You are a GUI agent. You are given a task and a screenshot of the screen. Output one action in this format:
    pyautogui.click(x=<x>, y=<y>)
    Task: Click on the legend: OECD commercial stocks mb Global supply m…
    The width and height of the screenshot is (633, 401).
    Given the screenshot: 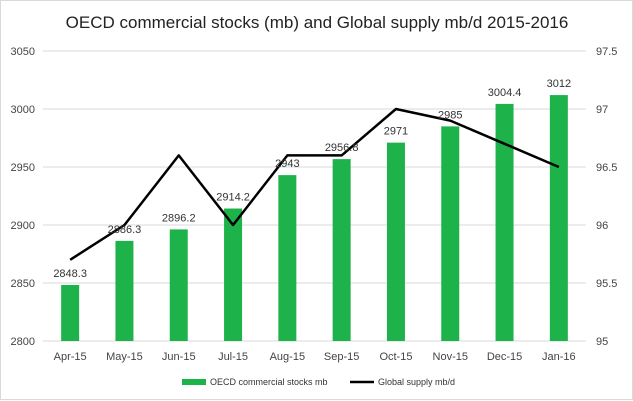 What is the action you would take?
    pyautogui.click(x=318, y=382)
    